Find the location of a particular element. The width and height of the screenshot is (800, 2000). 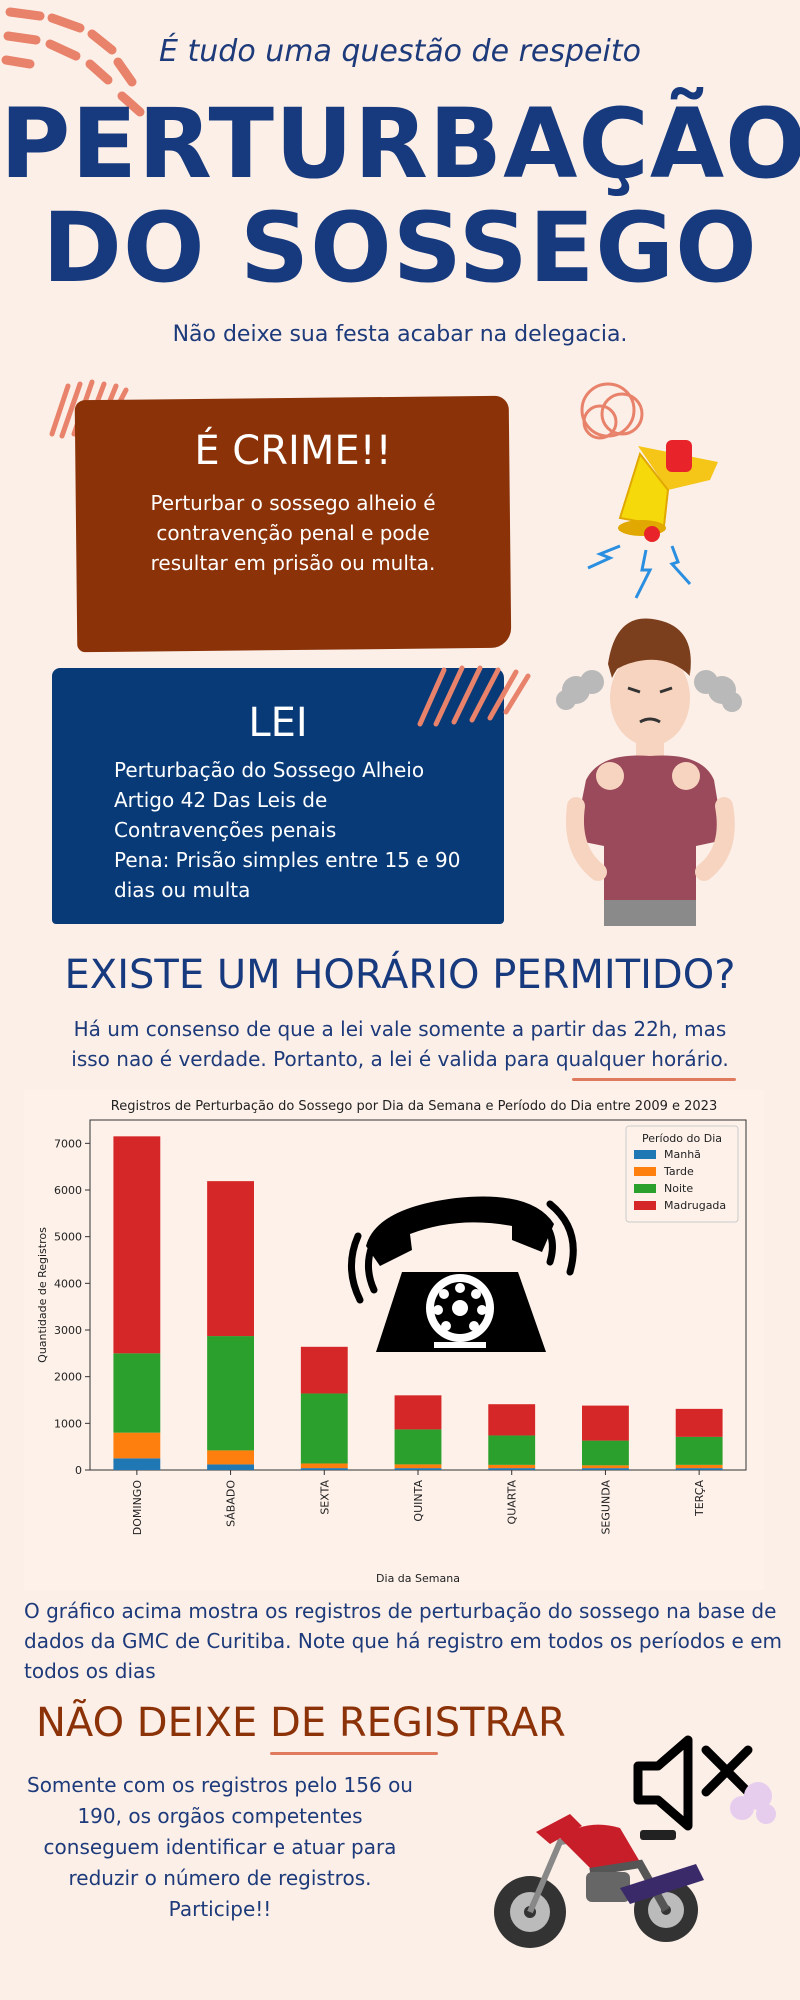

lei-title: LEI is located at coordinates (278, 723).